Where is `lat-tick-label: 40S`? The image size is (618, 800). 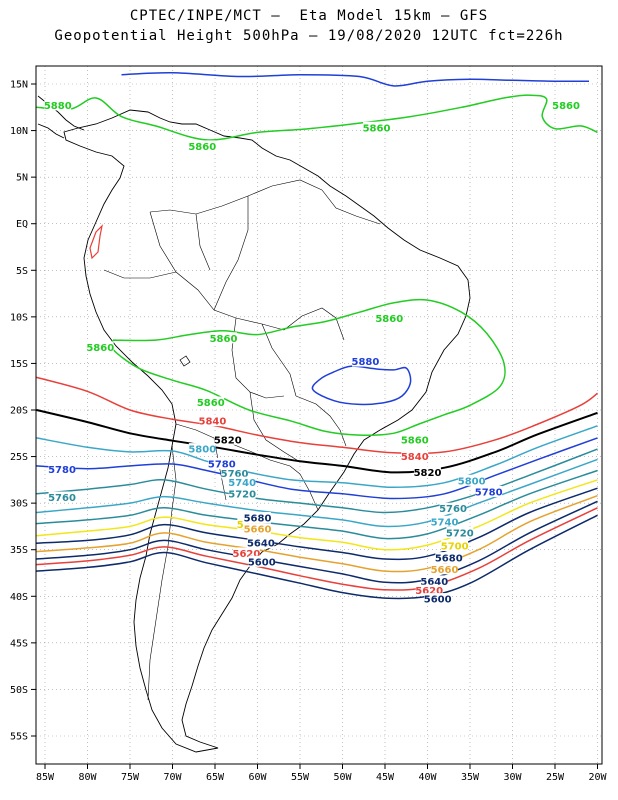
lat-tick-label: 40S is located at coordinates (19, 597).